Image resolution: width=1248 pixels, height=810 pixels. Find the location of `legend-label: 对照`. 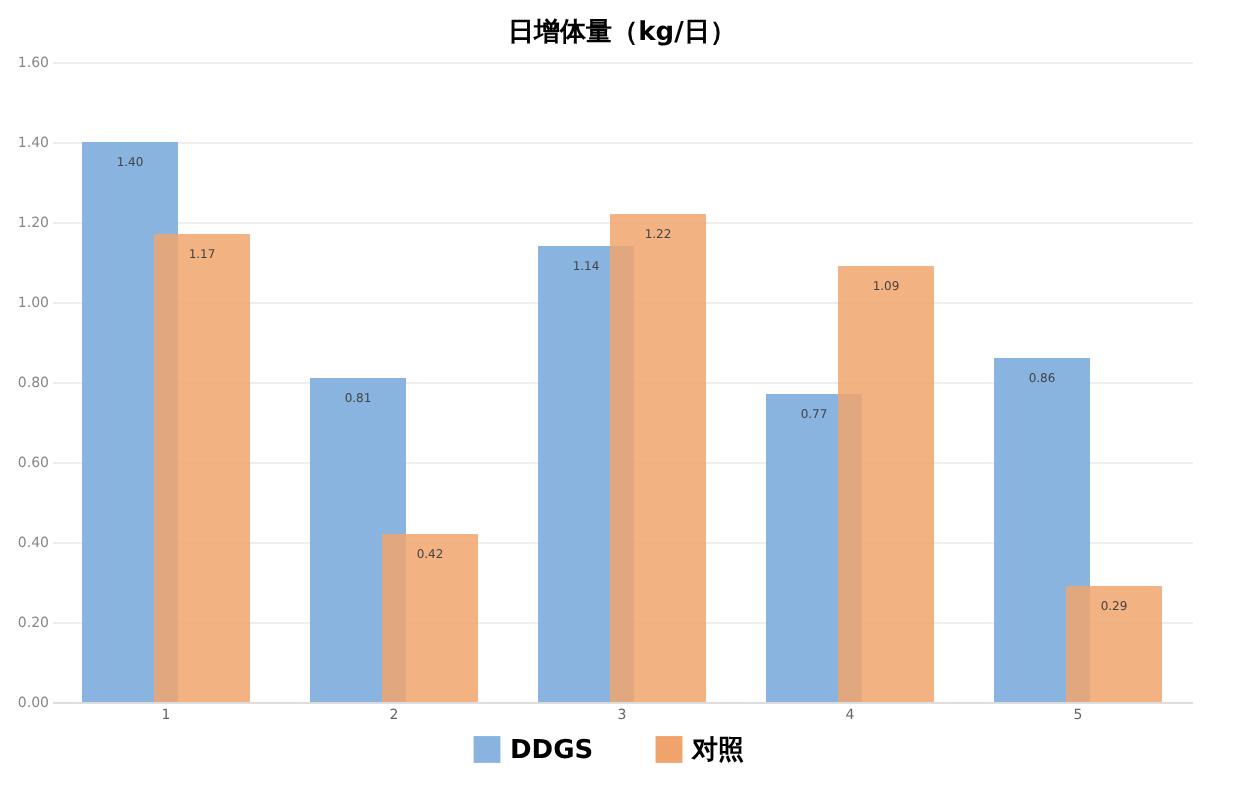

legend-label: 对照 is located at coordinates (717, 750).